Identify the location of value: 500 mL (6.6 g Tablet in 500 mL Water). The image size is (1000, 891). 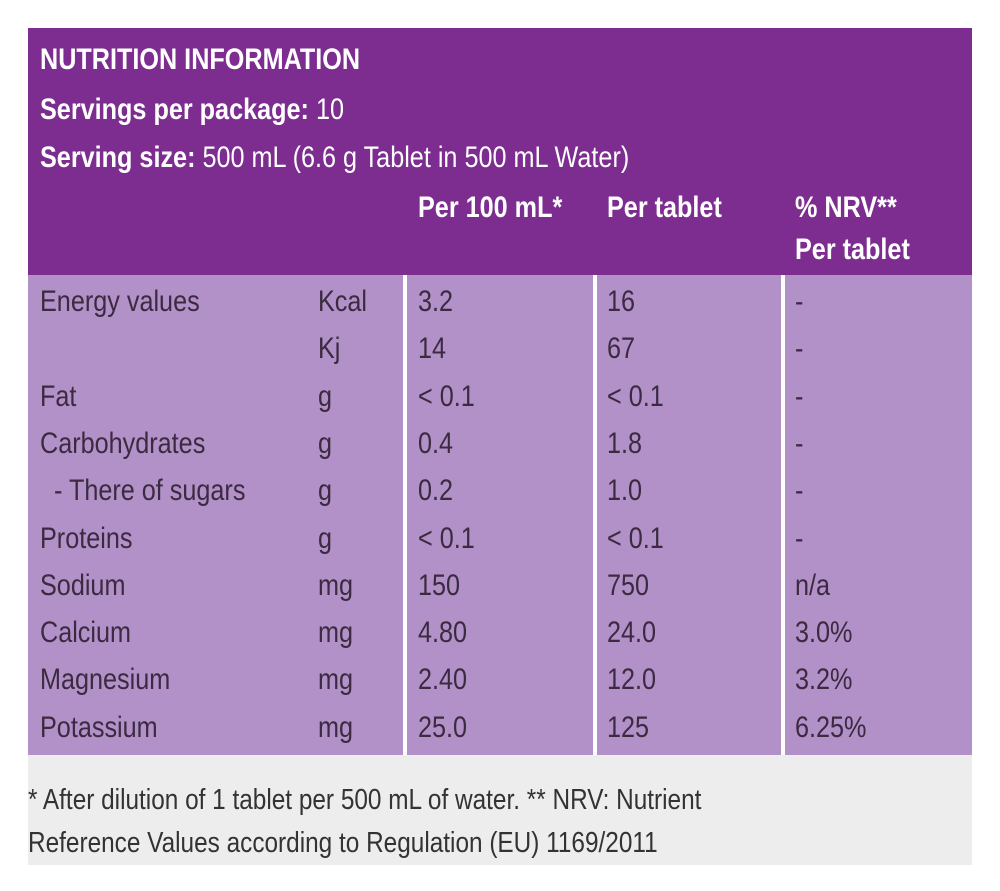
(416, 157).